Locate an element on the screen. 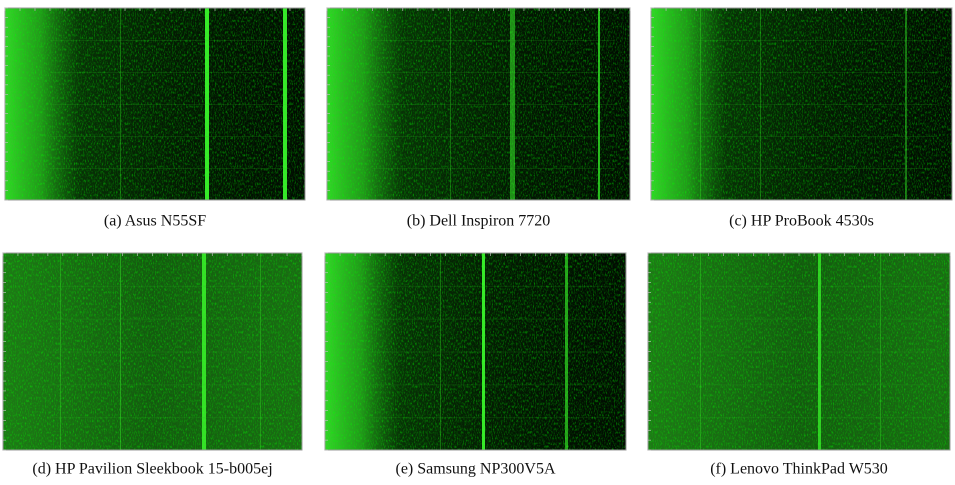 The width and height of the screenshot is (955, 485). panel-caption: (c) HP ProBook 4530s is located at coordinates (801, 221).